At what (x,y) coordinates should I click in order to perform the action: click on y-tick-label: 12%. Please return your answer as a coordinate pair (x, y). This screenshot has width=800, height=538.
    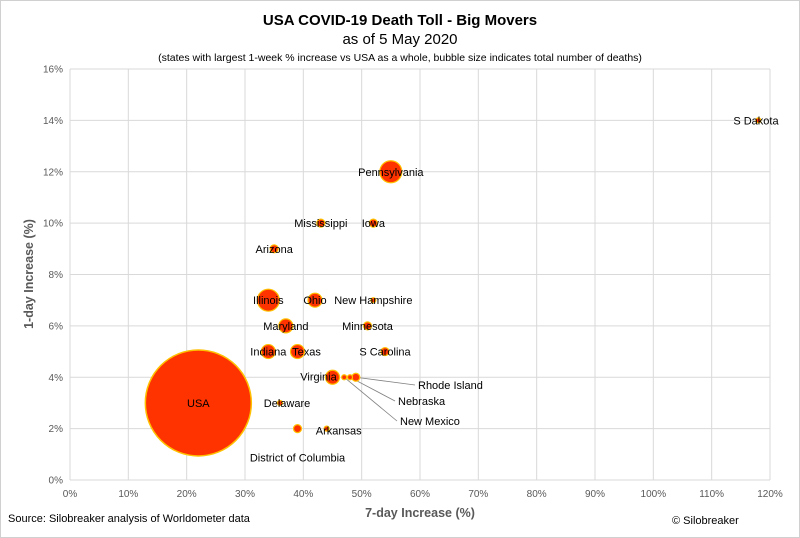
    Looking at the image, I should click on (53, 172).